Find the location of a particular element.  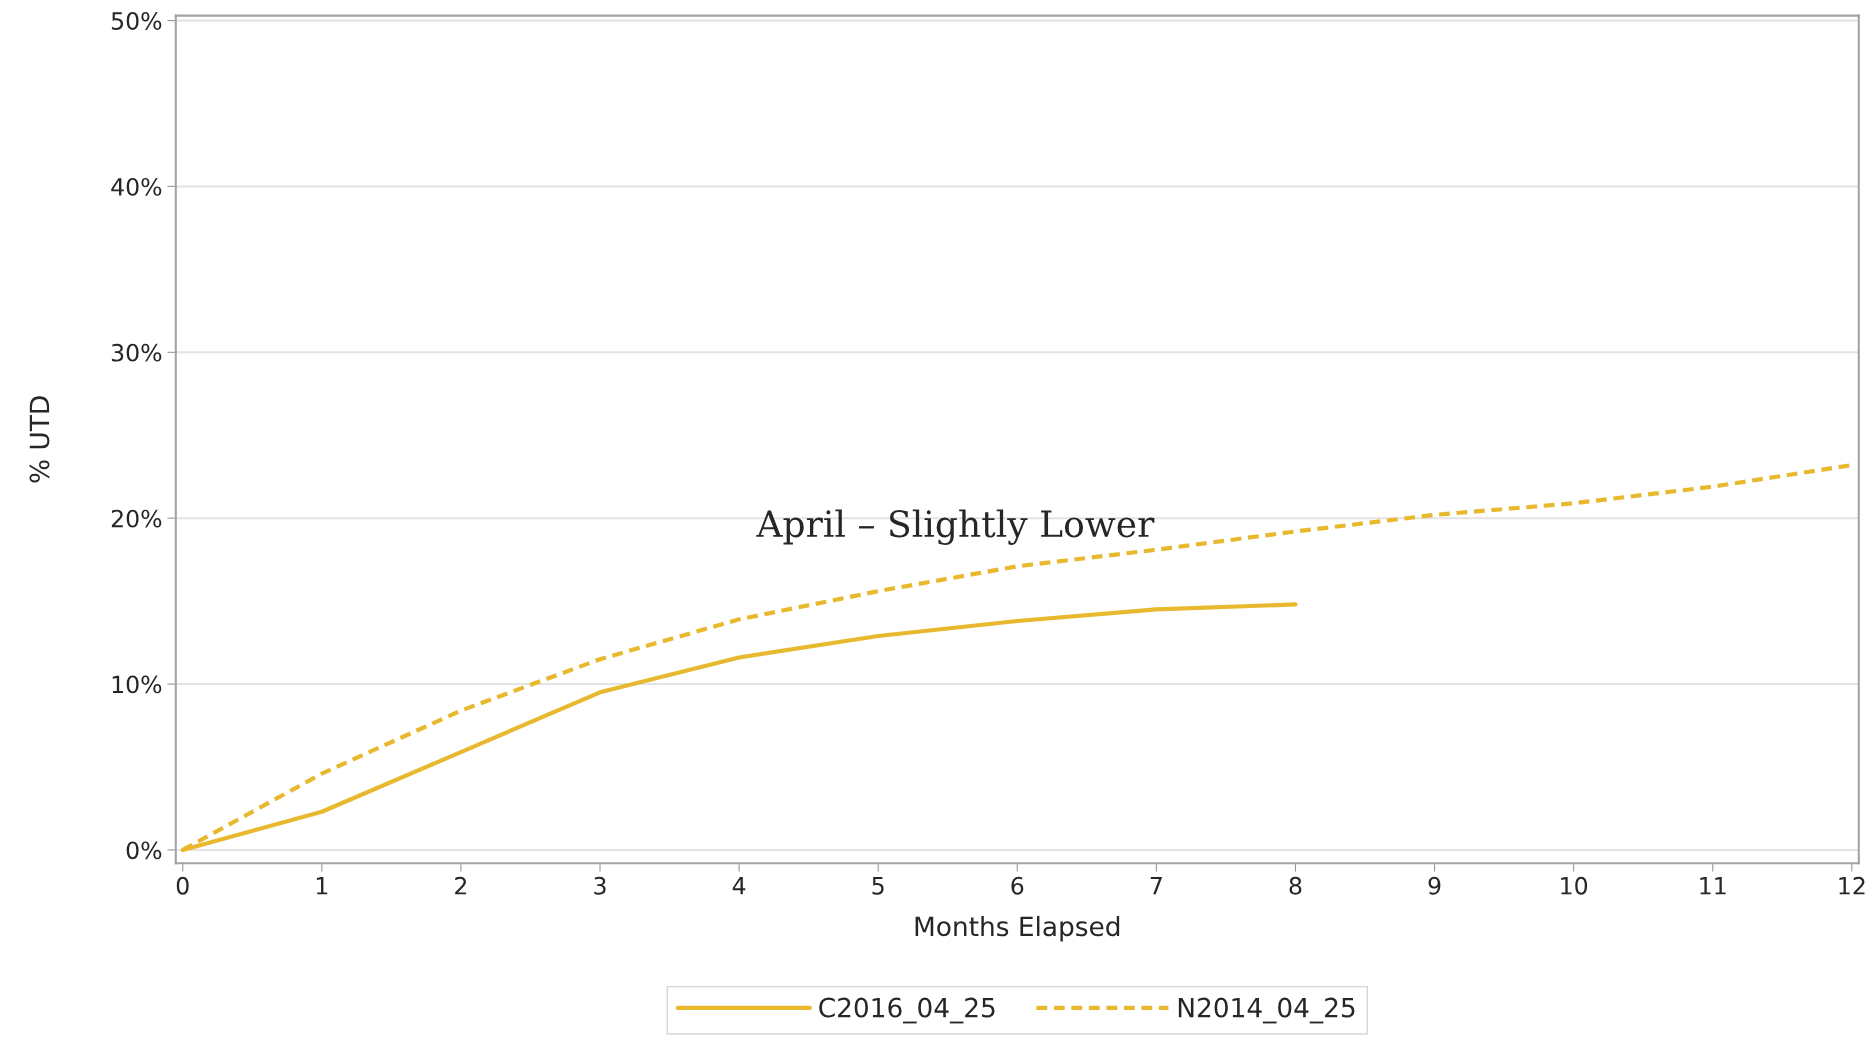

x-tick-label: 5 is located at coordinates (878, 886).